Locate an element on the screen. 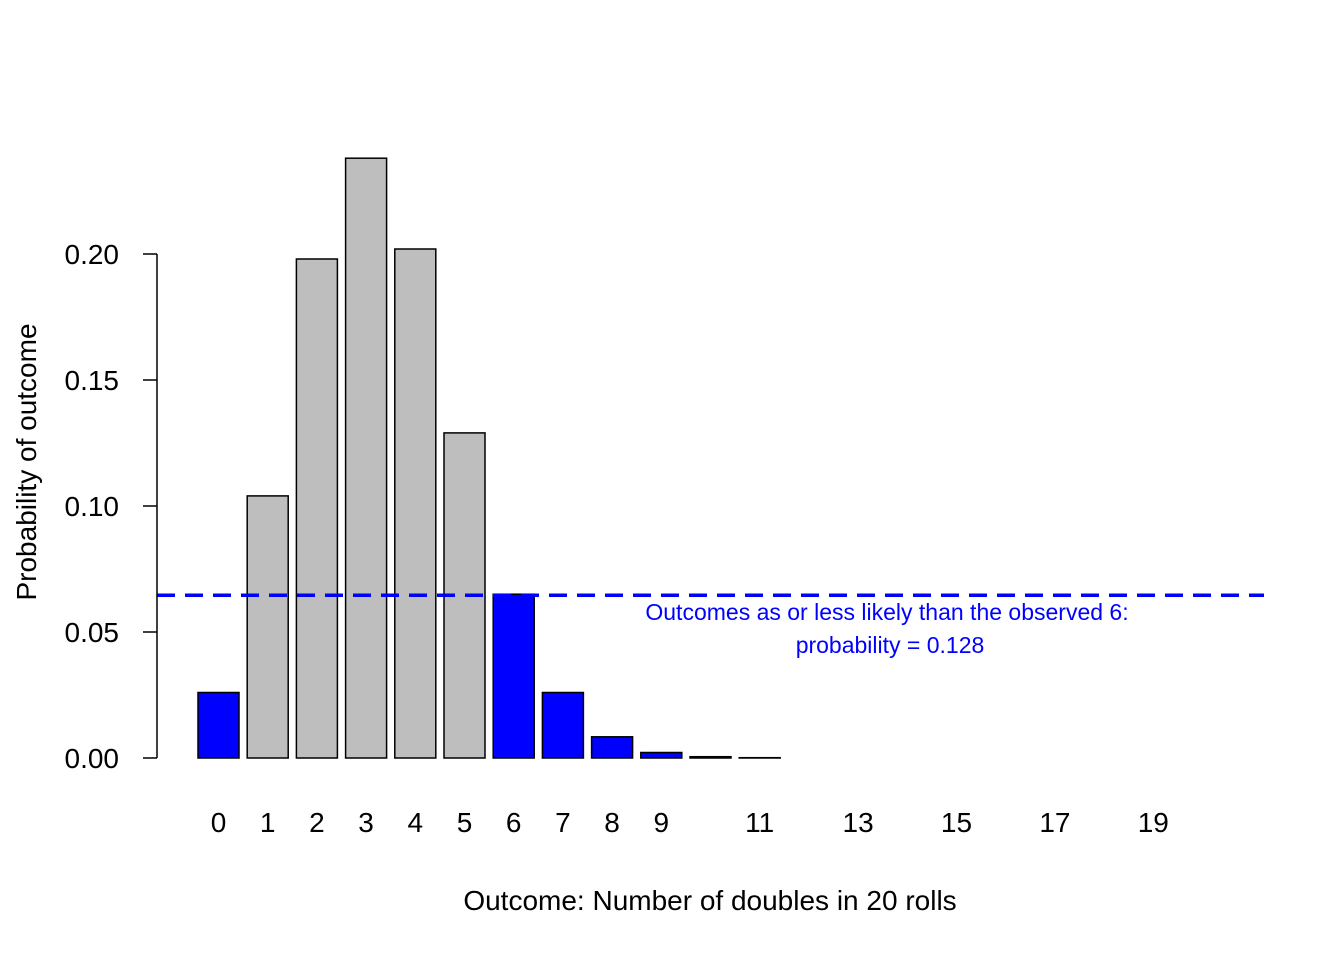 The height and width of the screenshot is (960, 1344). x-tick-label-15: 15 is located at coordinates (956, 822).